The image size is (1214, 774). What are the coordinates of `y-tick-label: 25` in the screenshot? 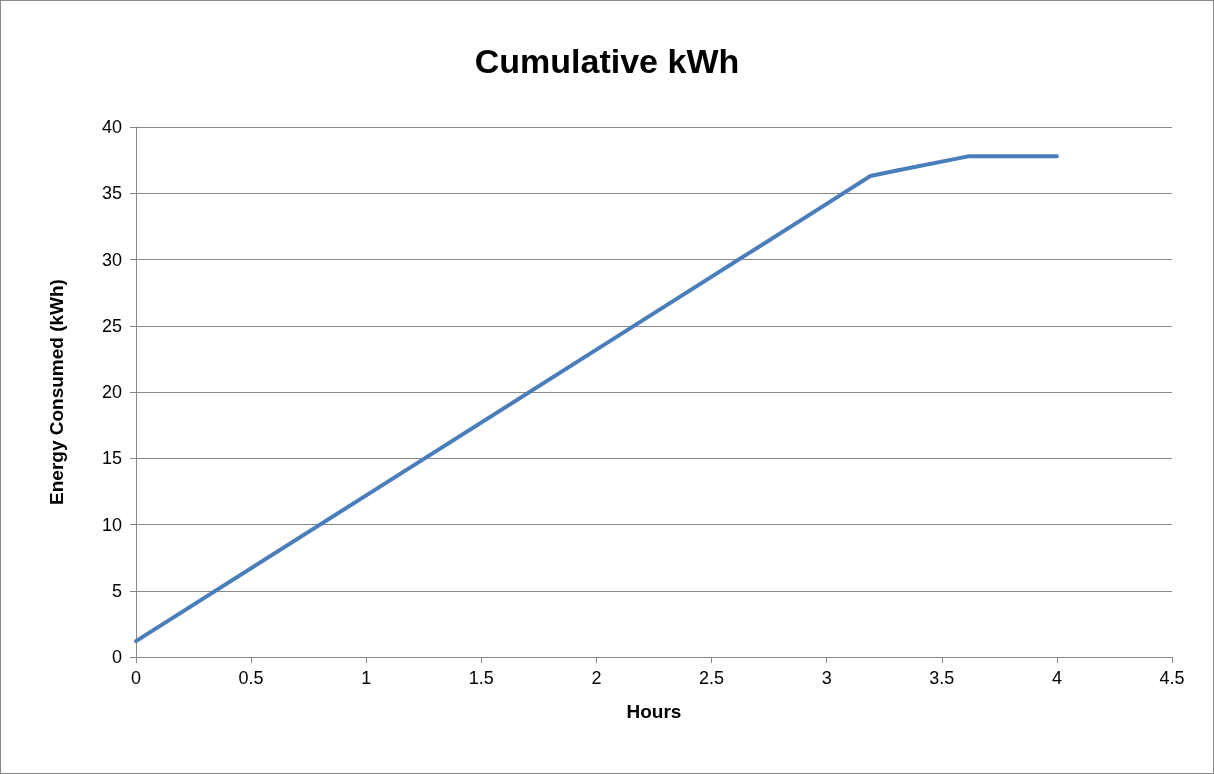 It's located at (111, 325).